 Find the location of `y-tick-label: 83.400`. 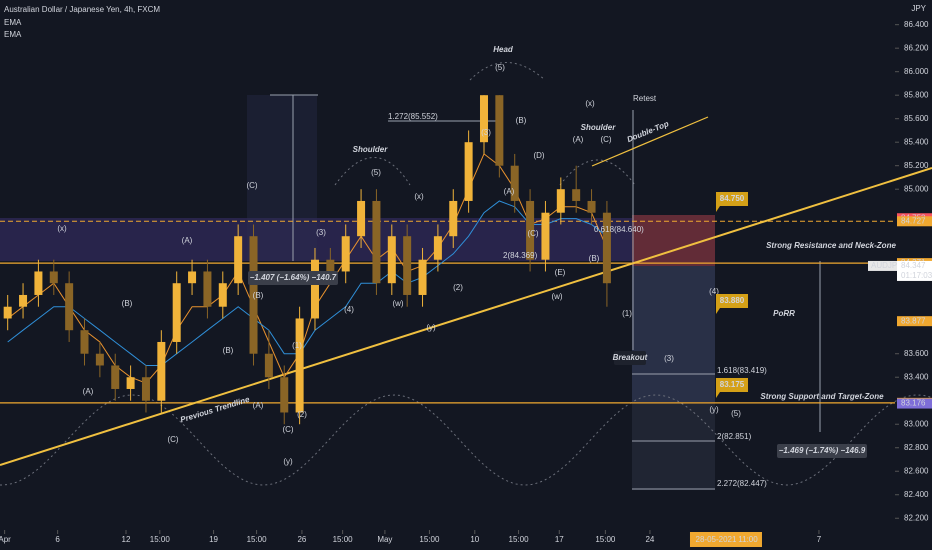

y-tick-label: 83.400 is located at coordinates (916, 376).